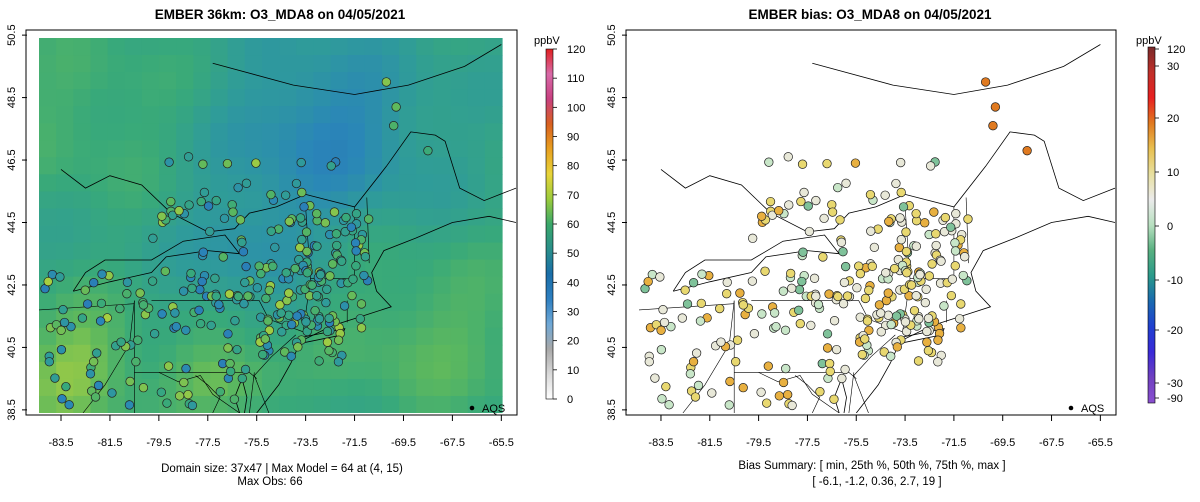  I want to click on bias-x-tick-label: -79.5, so click(758, 443).